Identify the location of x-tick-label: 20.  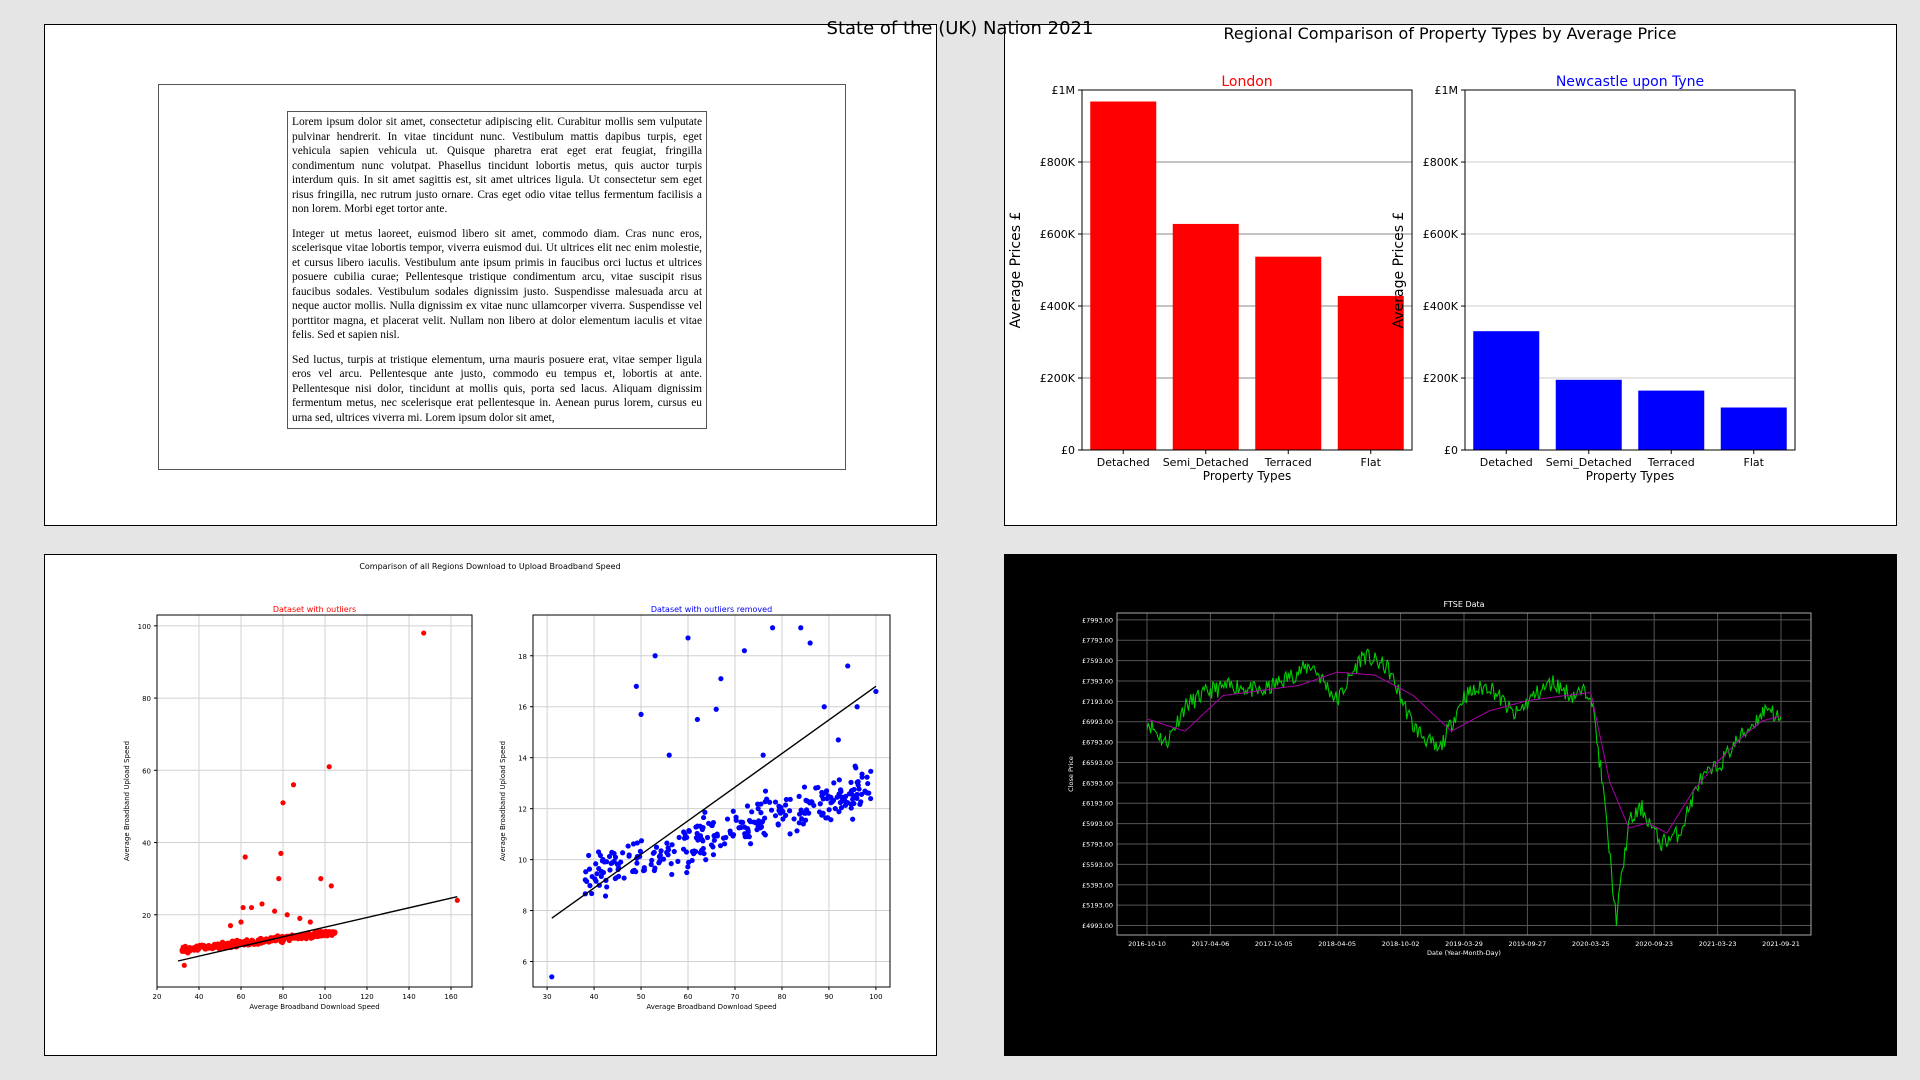
(157, 997).